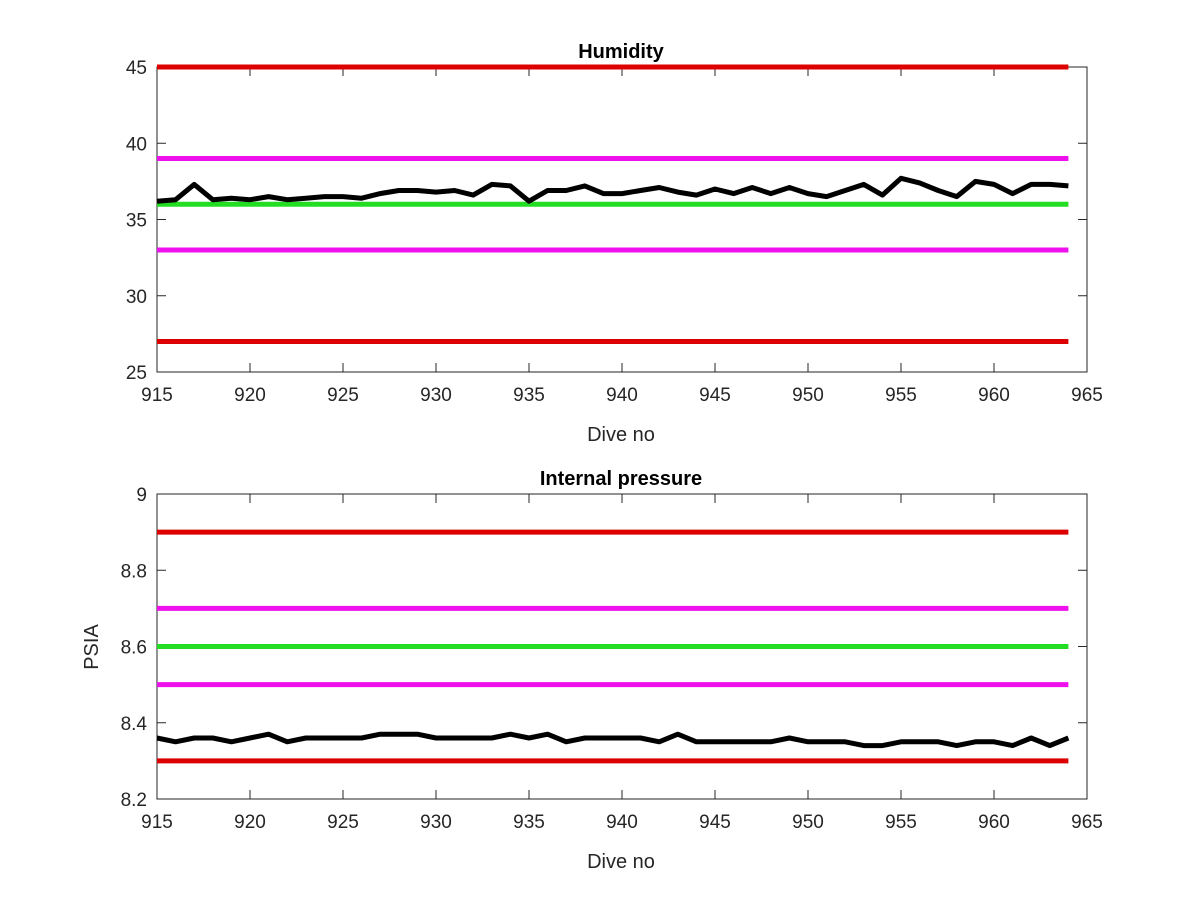 The image size is (1200, 900). What do you see at coordinates (901, 822) in the screenshot?
I see `internal-pressure-x-tick-label: 955` at bounding box center [901, 822].